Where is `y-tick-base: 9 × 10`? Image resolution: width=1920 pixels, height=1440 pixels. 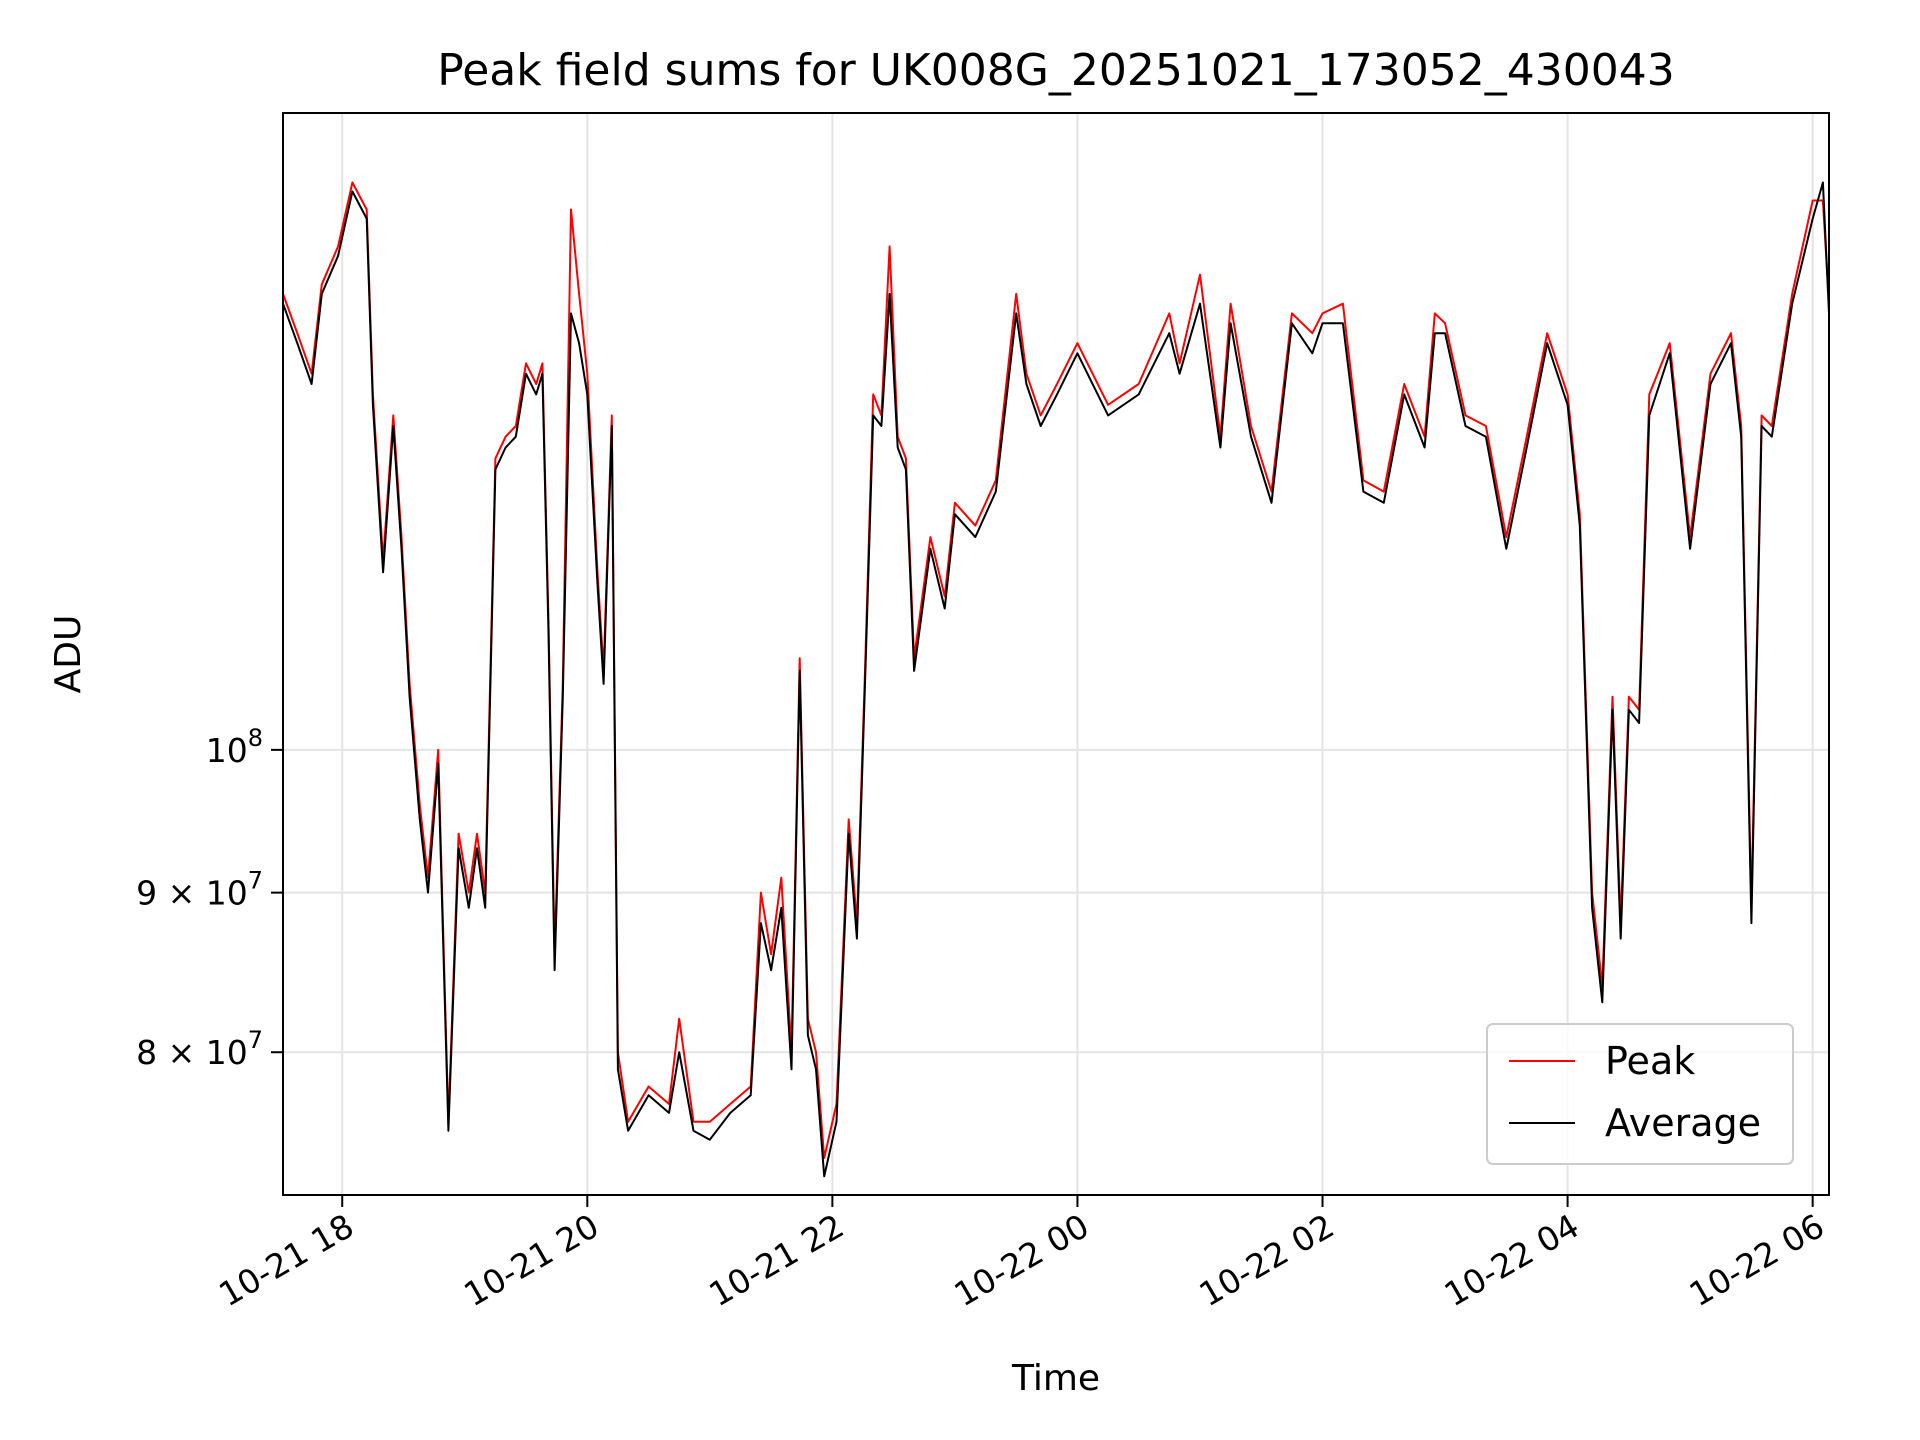
y-tick-base: 9 × 10 is located at coordinates (192, 893).